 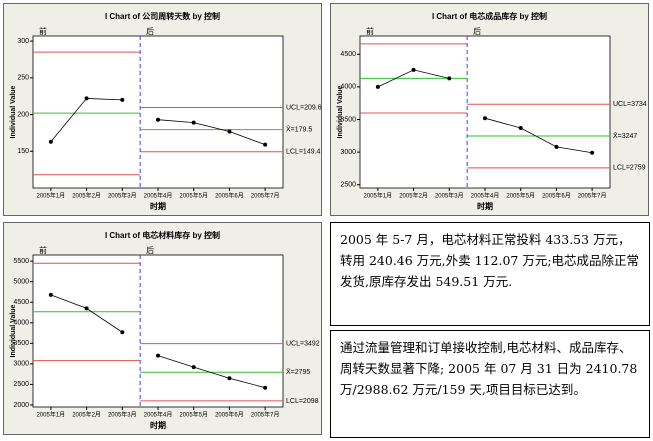 I want to click on y-tick-label: 300, so click(x=23, y=41).